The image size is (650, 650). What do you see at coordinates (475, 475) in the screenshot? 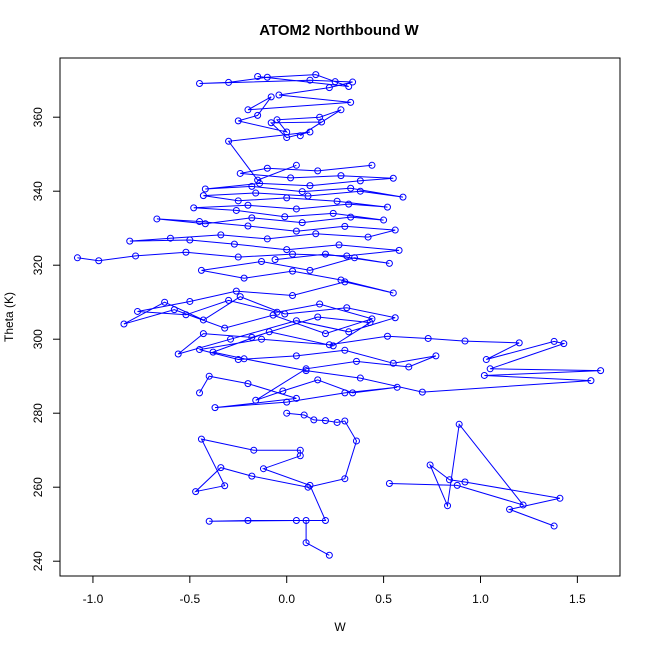
I see `series-line` at bounding box center [475, 475].